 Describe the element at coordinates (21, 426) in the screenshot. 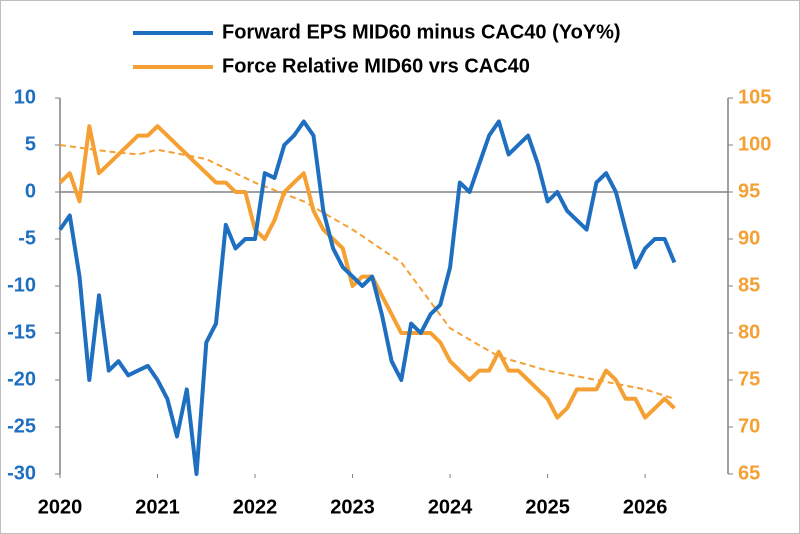

I see `y-tick-label: -25` at that location.